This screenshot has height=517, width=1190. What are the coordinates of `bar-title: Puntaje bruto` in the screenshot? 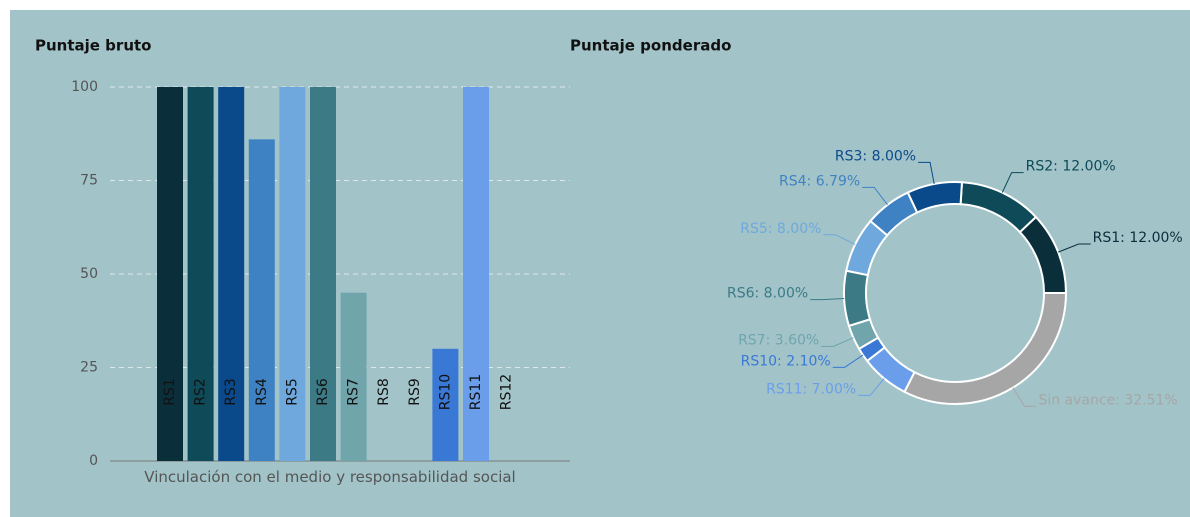 It's located at (93, 46).